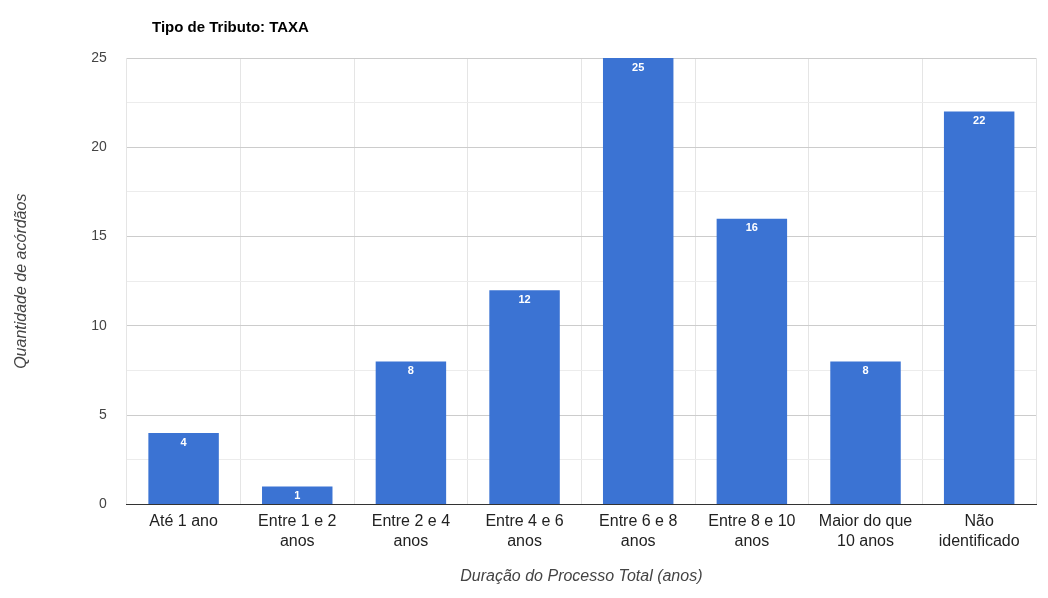  What do you see at coordinates (297, 530) in the screenshot?
I see `x-tick-label: Entre 1 e 2 anos` at bounding box center [297, 530].